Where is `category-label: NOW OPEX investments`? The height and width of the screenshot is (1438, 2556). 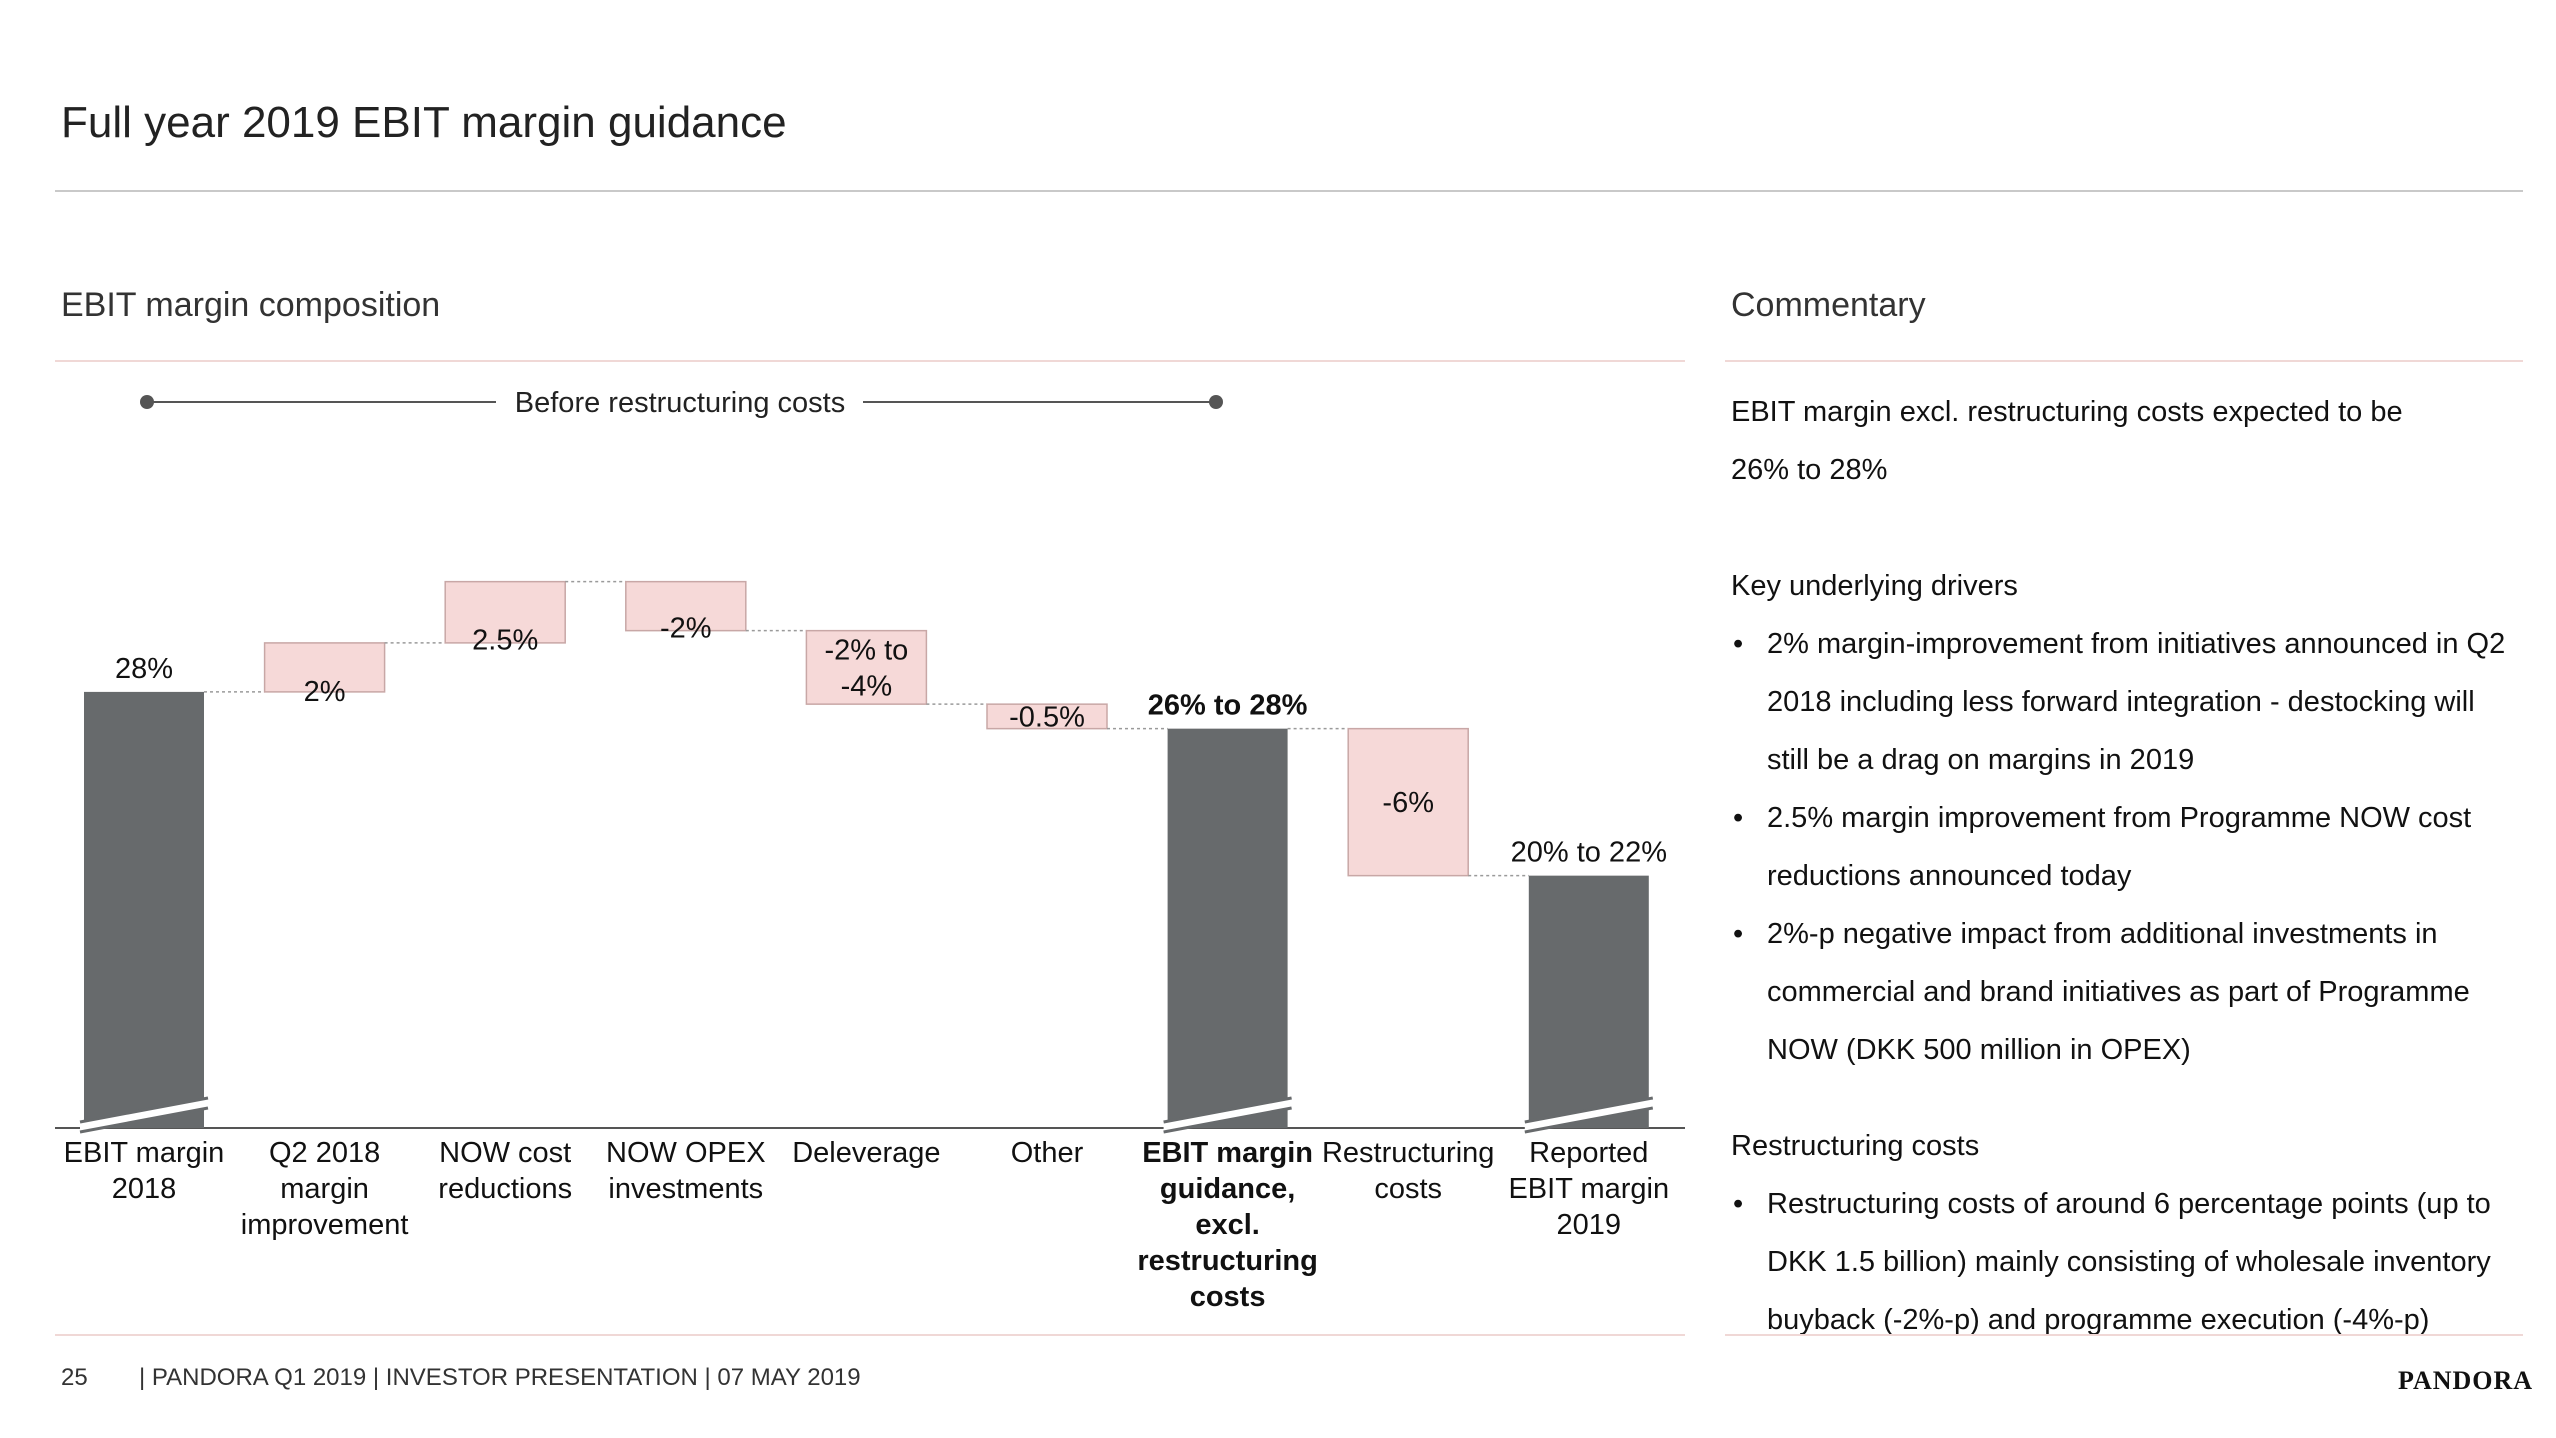 category-label: NOW OPEX investments is located at coordinates (686, 1171).